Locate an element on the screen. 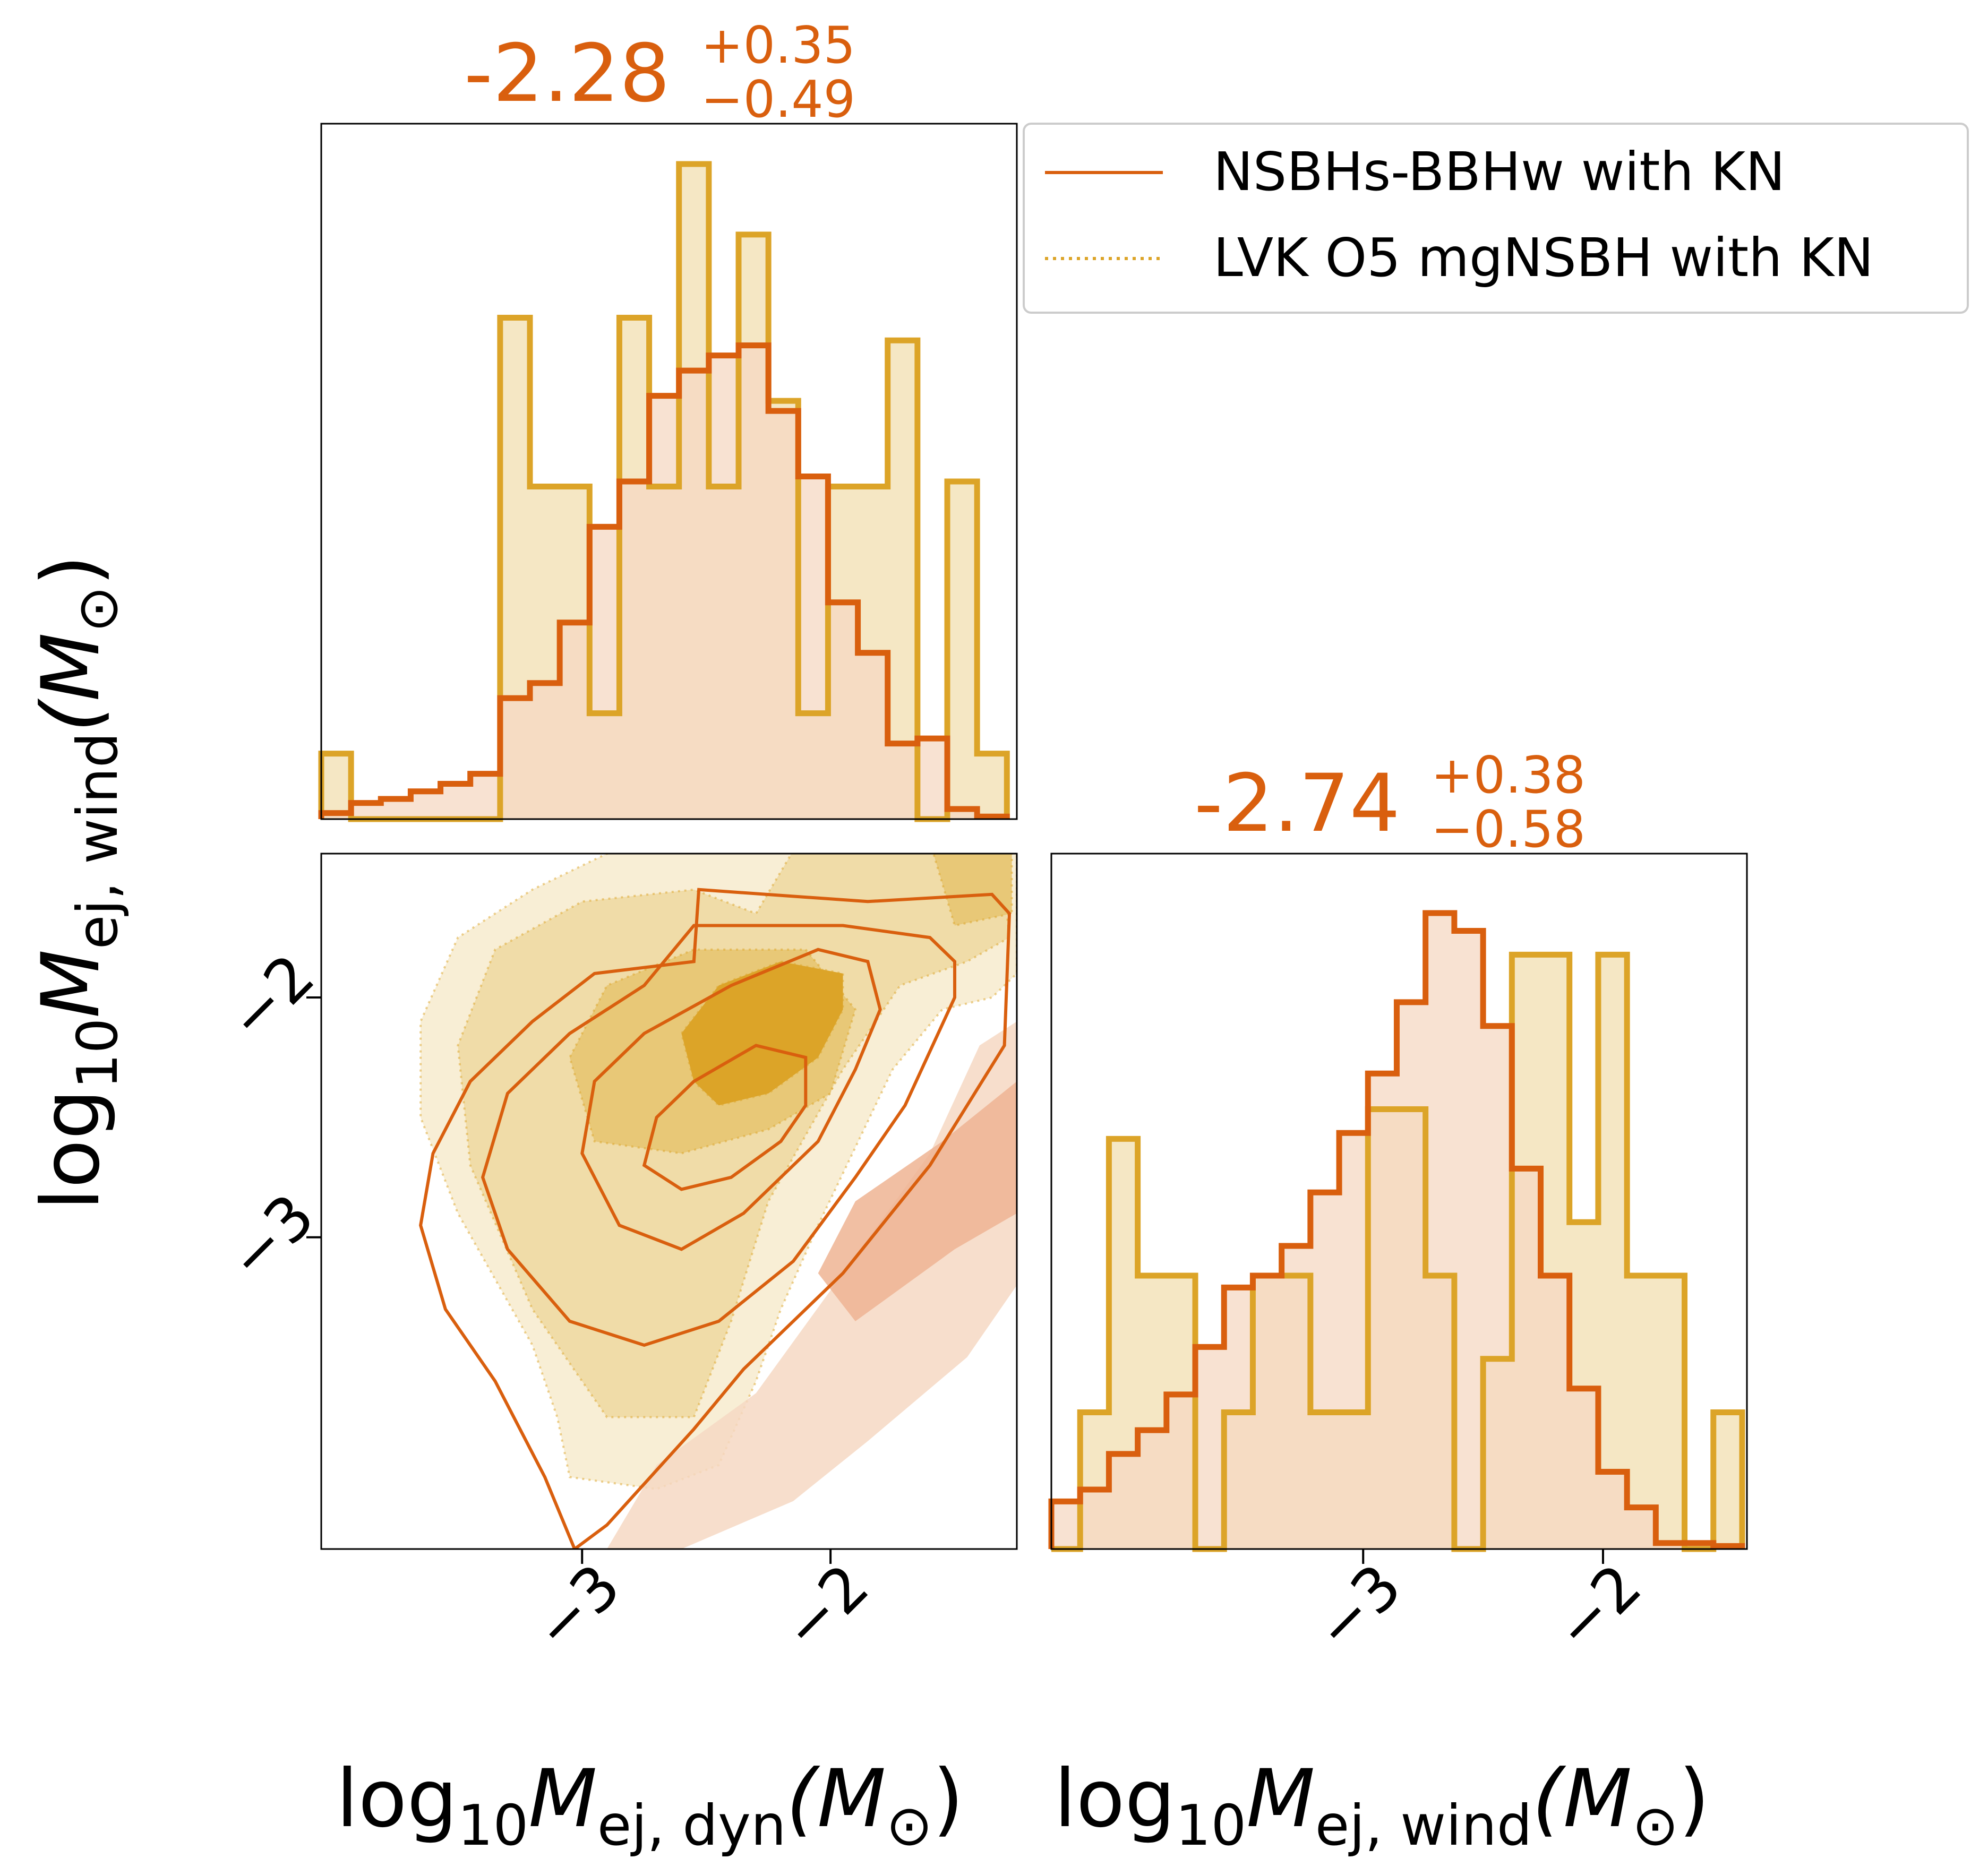 Image resolution: width=1988 pixels, height=1867 pixels. legend: NSBHs-BBHw with KN LVK O5 mgNSBH with KN is located at coordinates (1496, 218).